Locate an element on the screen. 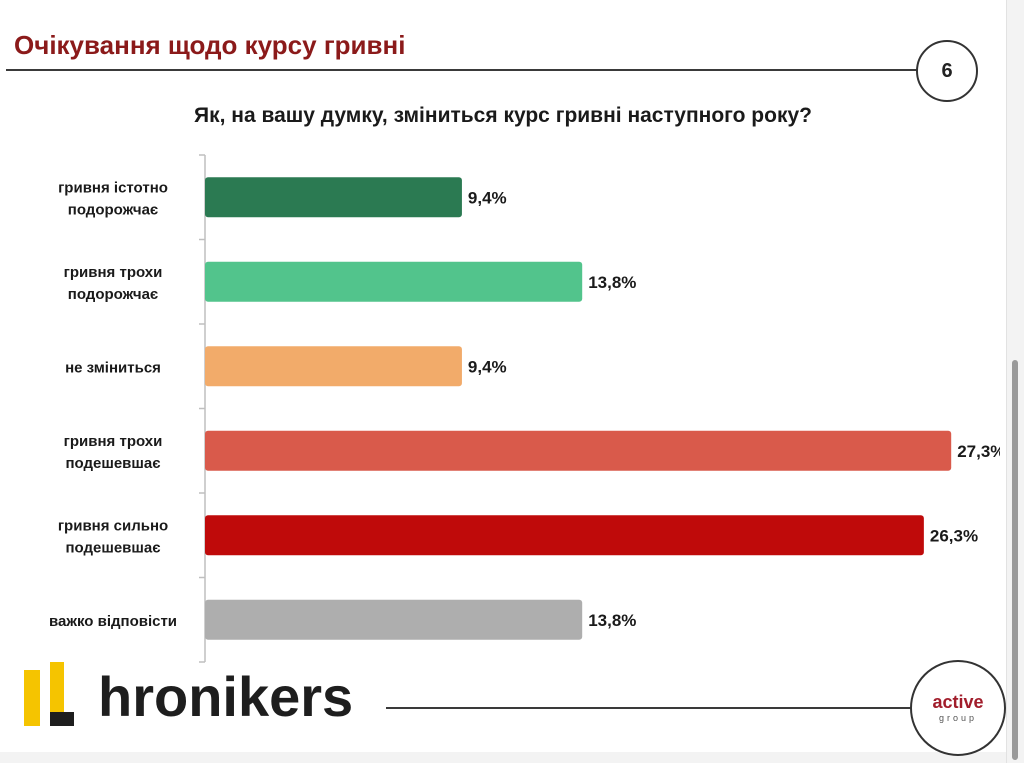 This screenshot has width=1024, height=763. group-logo-word: group is located at coordinates (958, 718).